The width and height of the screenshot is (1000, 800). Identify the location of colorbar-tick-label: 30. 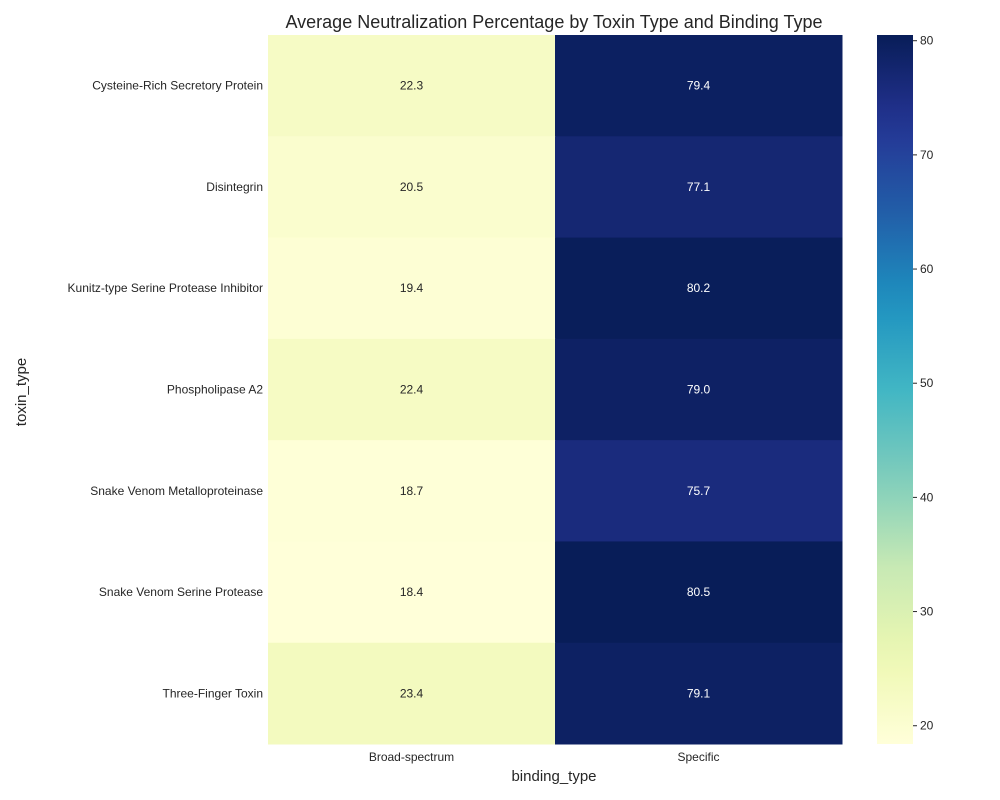
(927, 612).